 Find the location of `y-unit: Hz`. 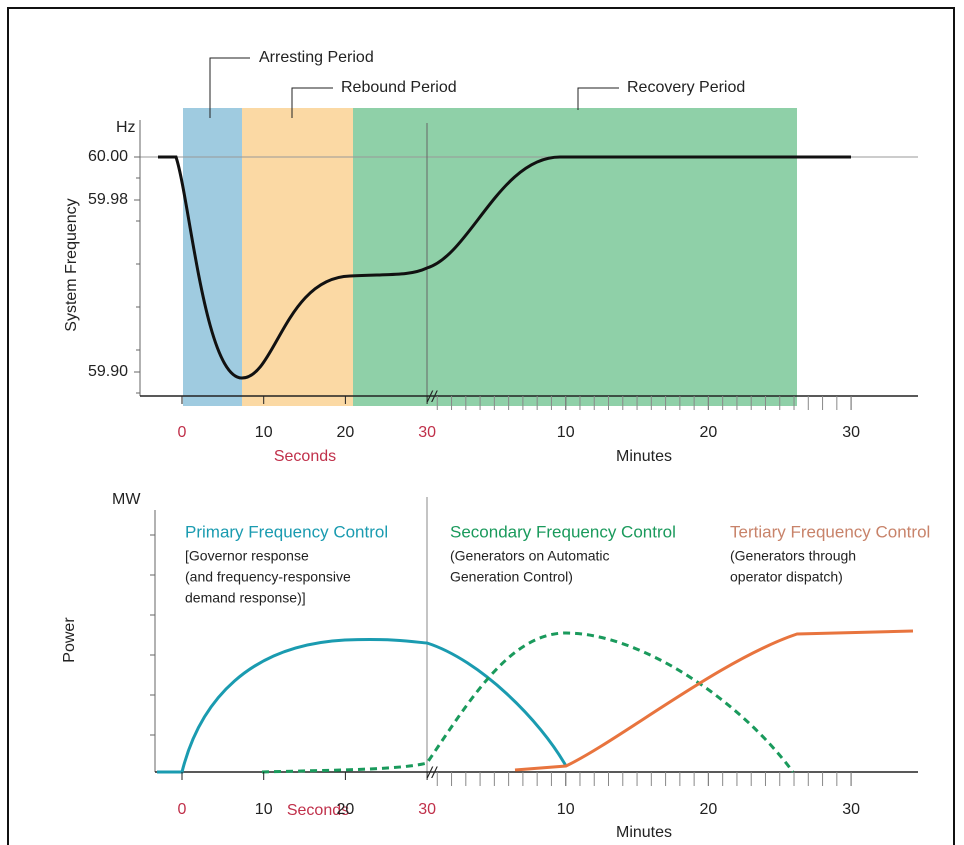

y-unit: Hz is located at coordinates (126, 127).